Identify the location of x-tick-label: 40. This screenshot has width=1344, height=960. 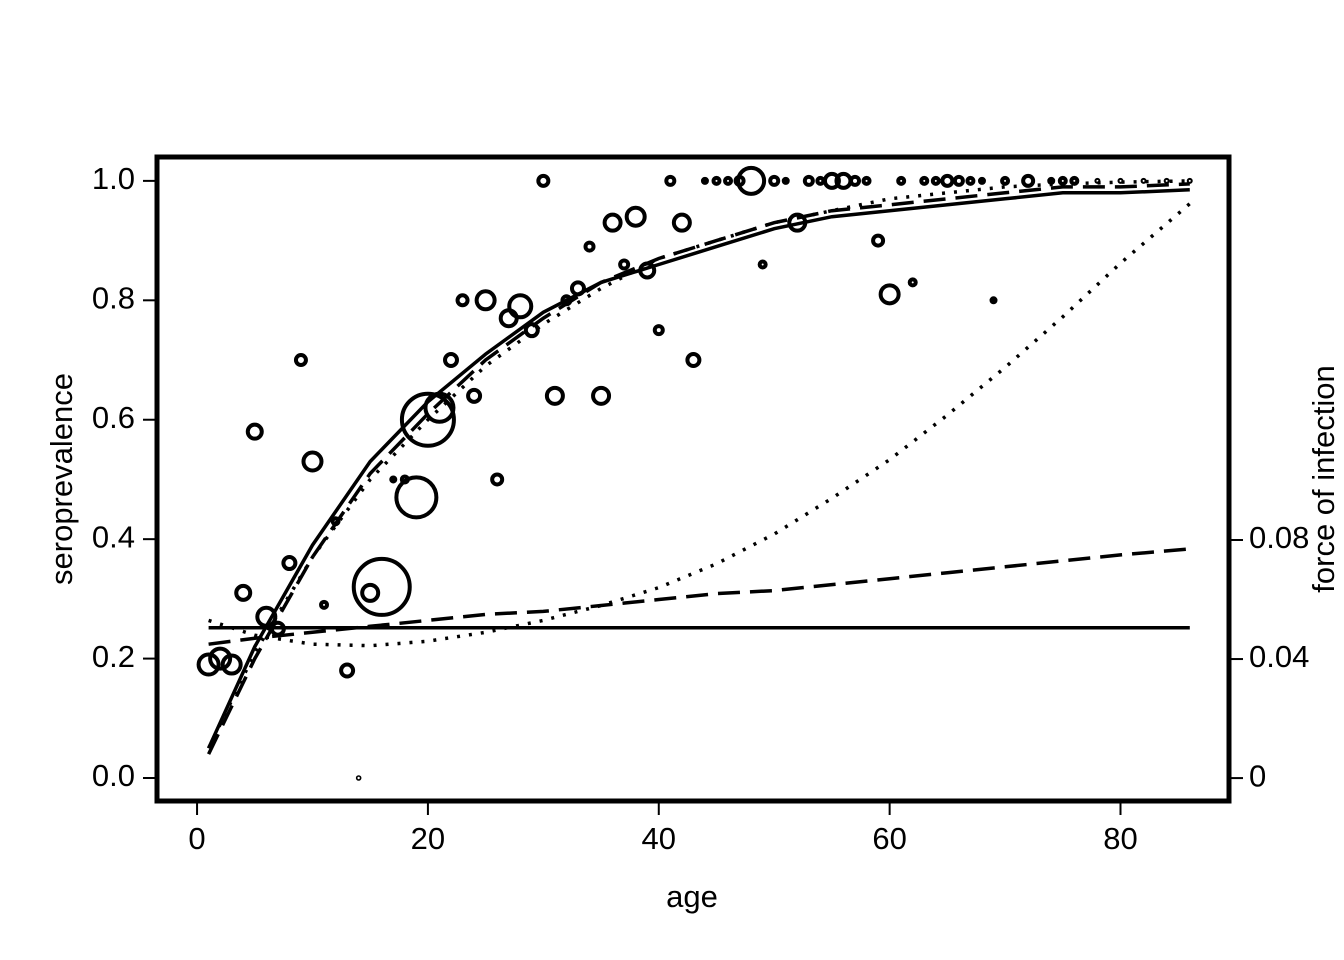
(659, 838).